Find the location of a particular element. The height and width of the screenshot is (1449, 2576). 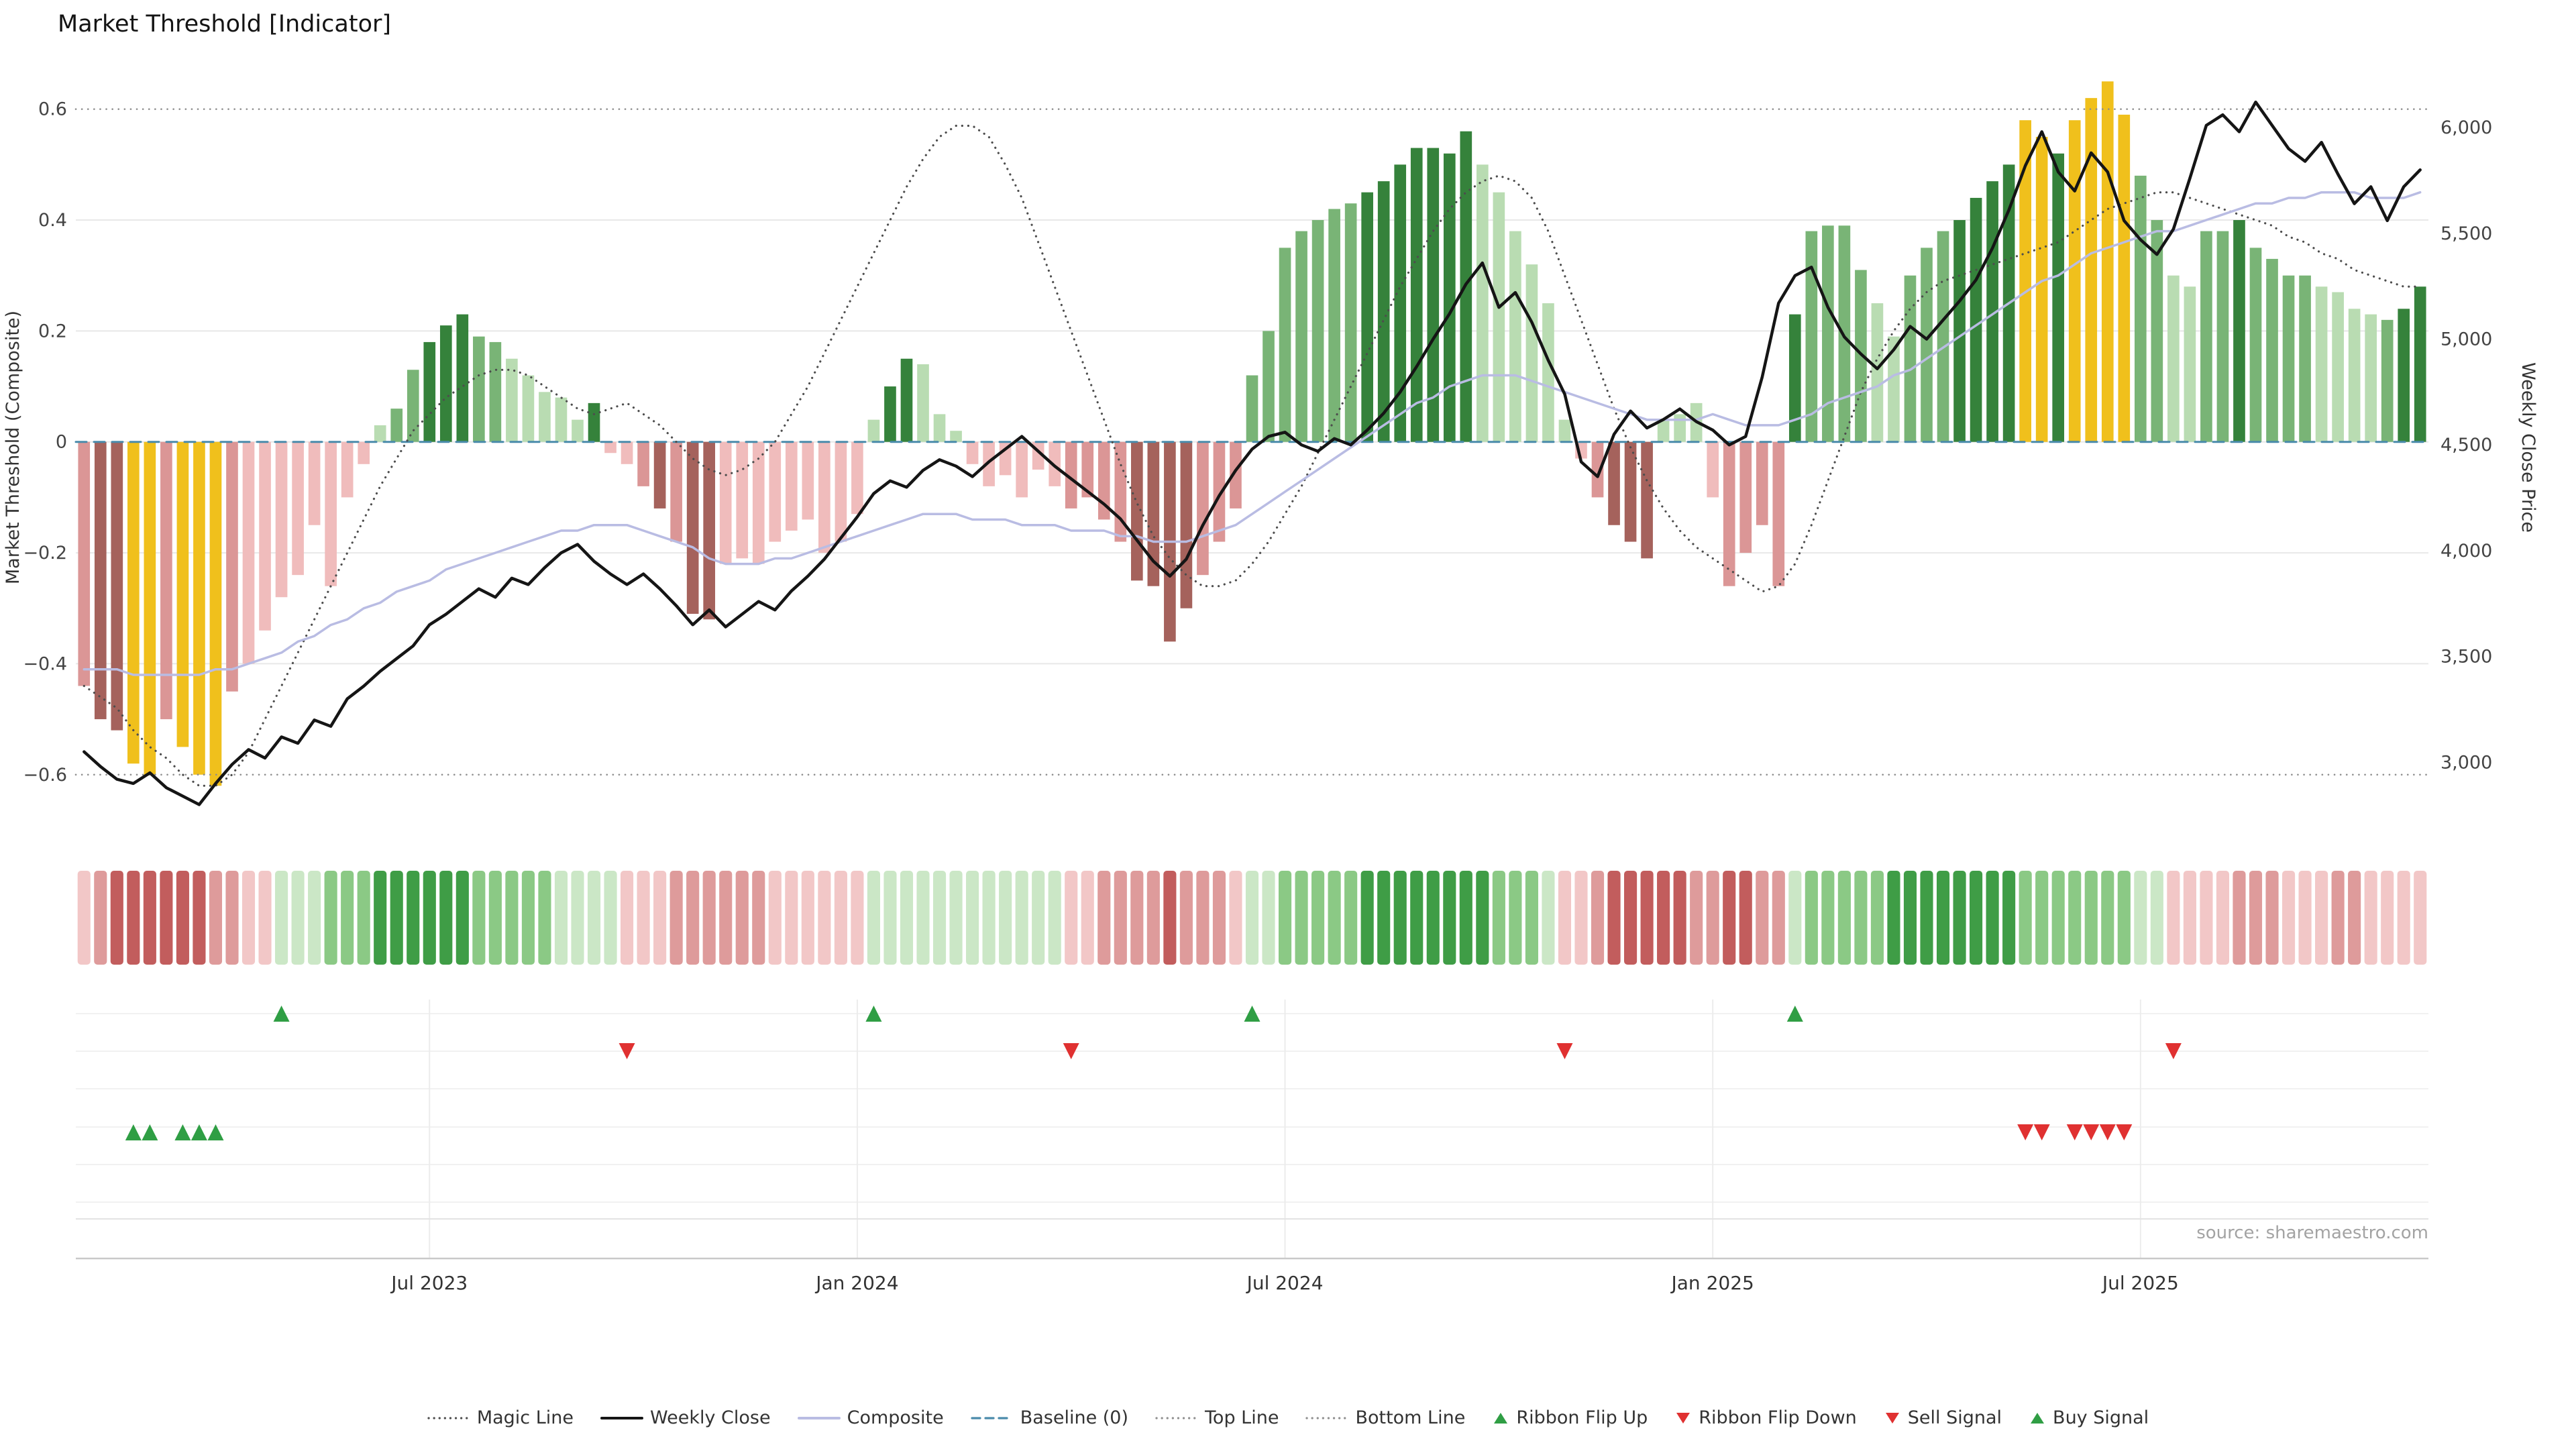

legend-item-label: Buy Signal is located at coordinates (2101, 1417).